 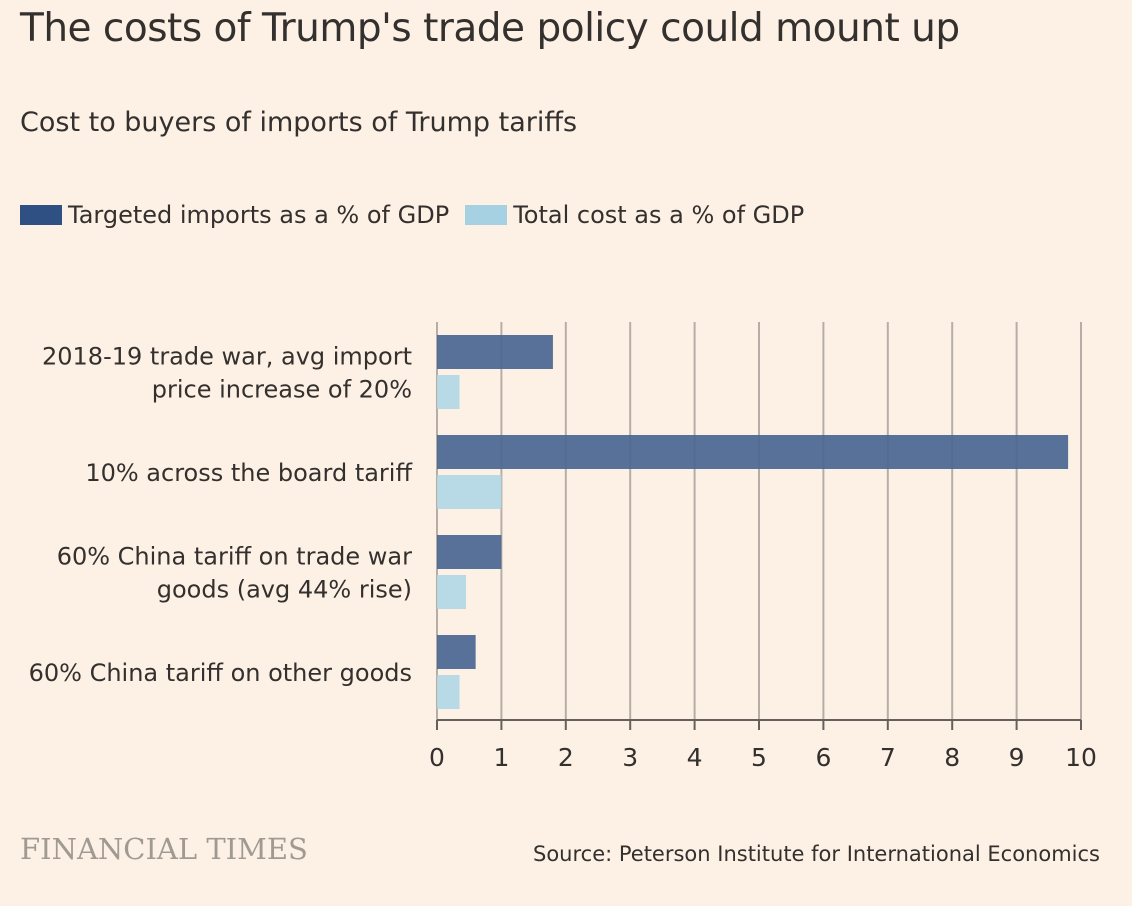 What do you see at coordinates (952, 757) in the screenshot?
I see `x-tick-label-8: 8` at bounding box center [952, 757].